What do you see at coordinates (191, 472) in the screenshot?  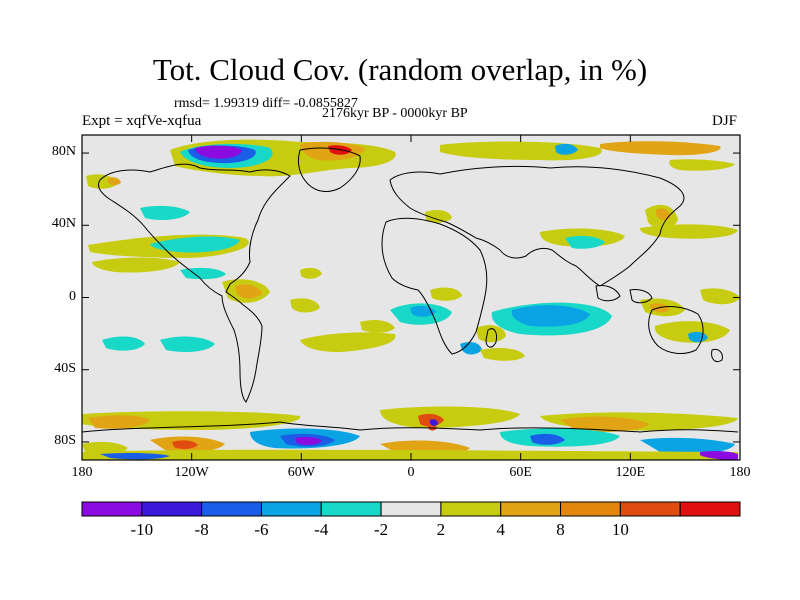 I see `lon-tick-label: 120W` at bounding box center [191, 472].